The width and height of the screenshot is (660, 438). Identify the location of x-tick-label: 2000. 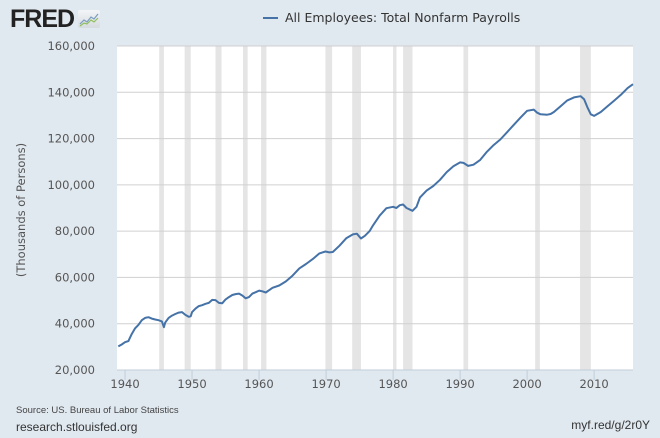
(526, 384).